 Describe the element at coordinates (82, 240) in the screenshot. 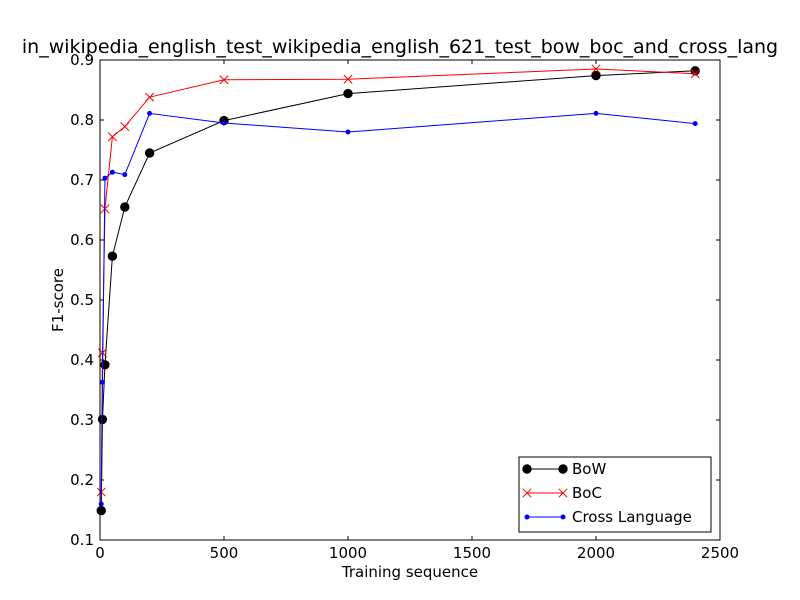

I see `y-tick-label: 0.6` at that location.